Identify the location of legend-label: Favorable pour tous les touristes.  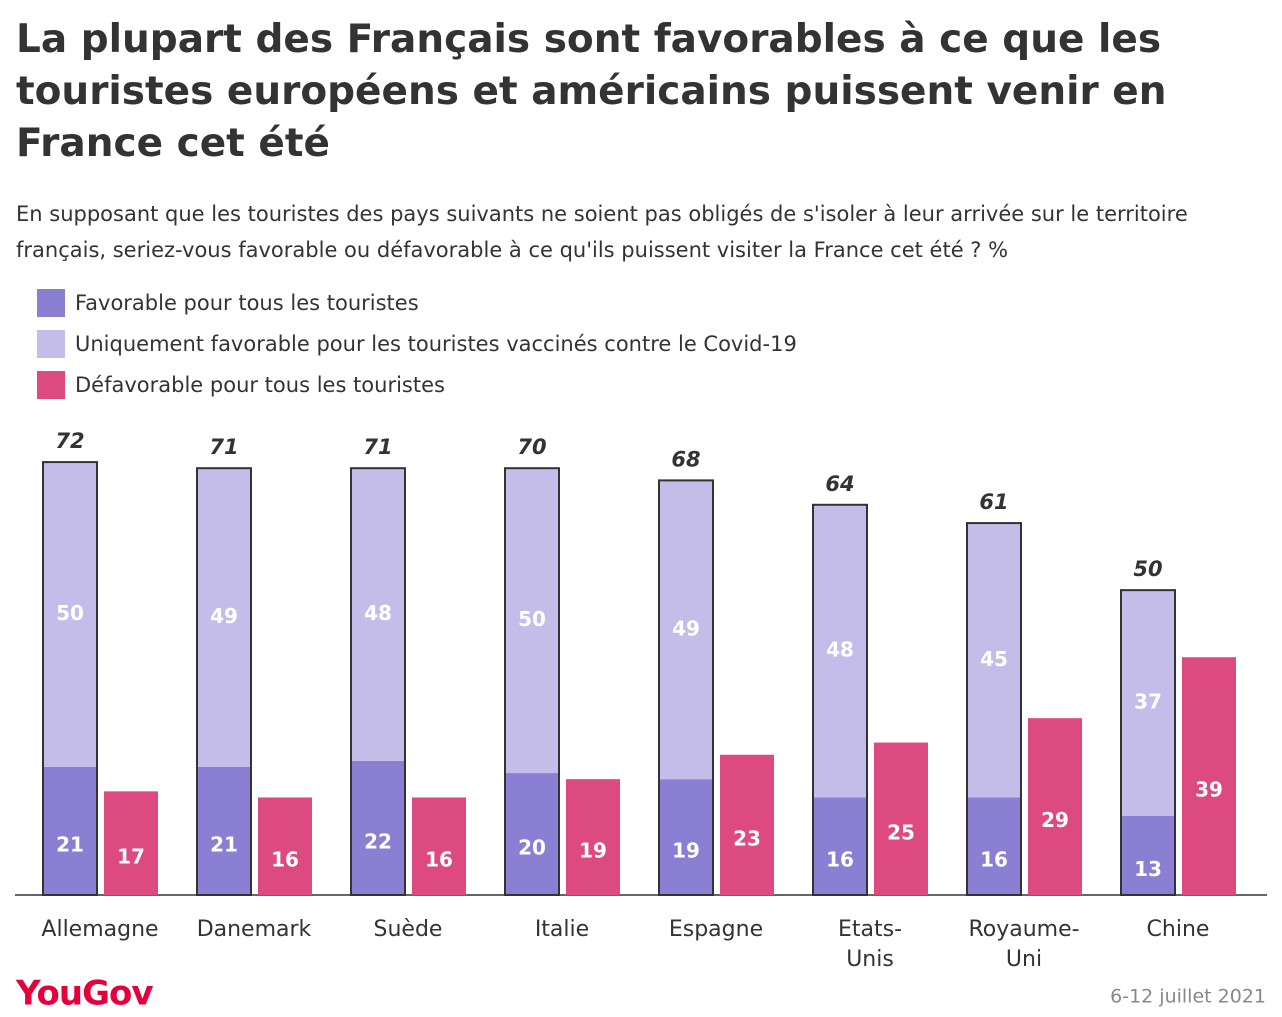
(247, 303).